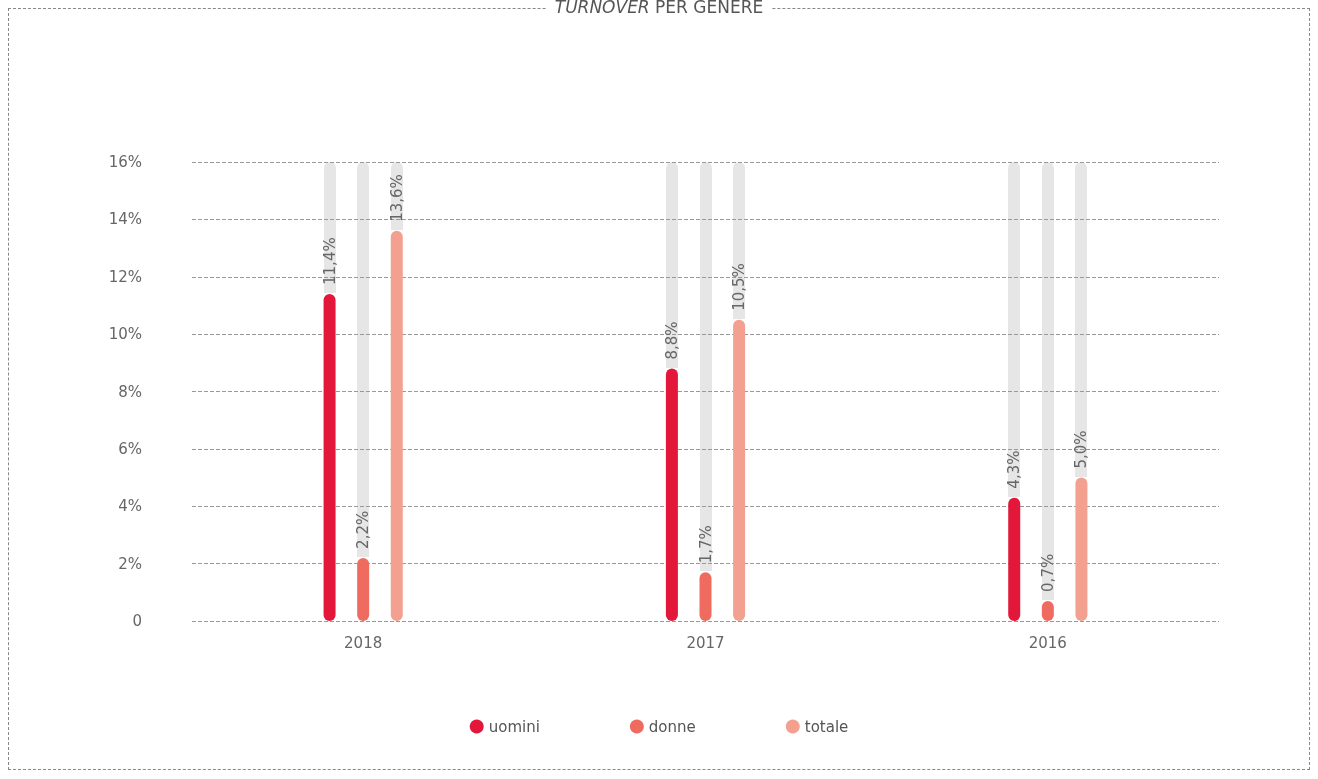 This screenshot has height=779, width=1318. Describe the element at coordinates (1081, 449) in the screenshot. I see `data-label: 5,0%` at that location.